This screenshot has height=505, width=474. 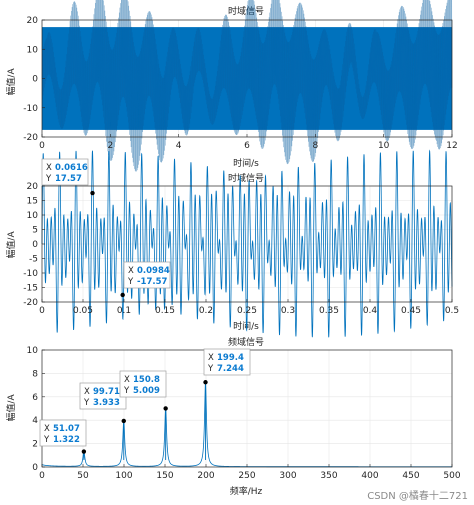 What do you see at coordinates (48, 179) in the screenshot?
I see `chart-2-datatip-1-y-label: Y` at bounding box center [48, 179].